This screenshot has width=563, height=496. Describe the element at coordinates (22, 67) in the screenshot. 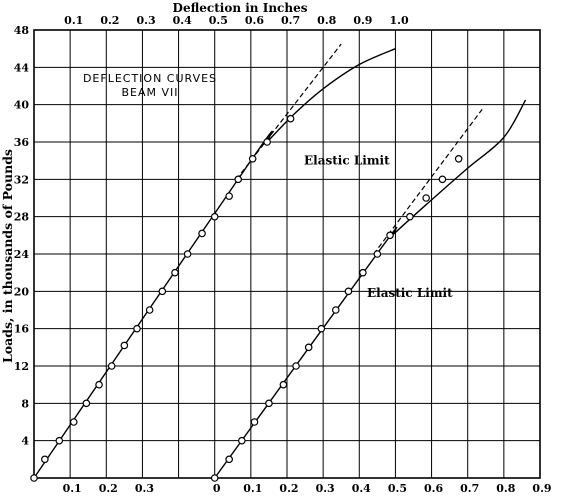

I see `y-tick-label: 44` at that location.